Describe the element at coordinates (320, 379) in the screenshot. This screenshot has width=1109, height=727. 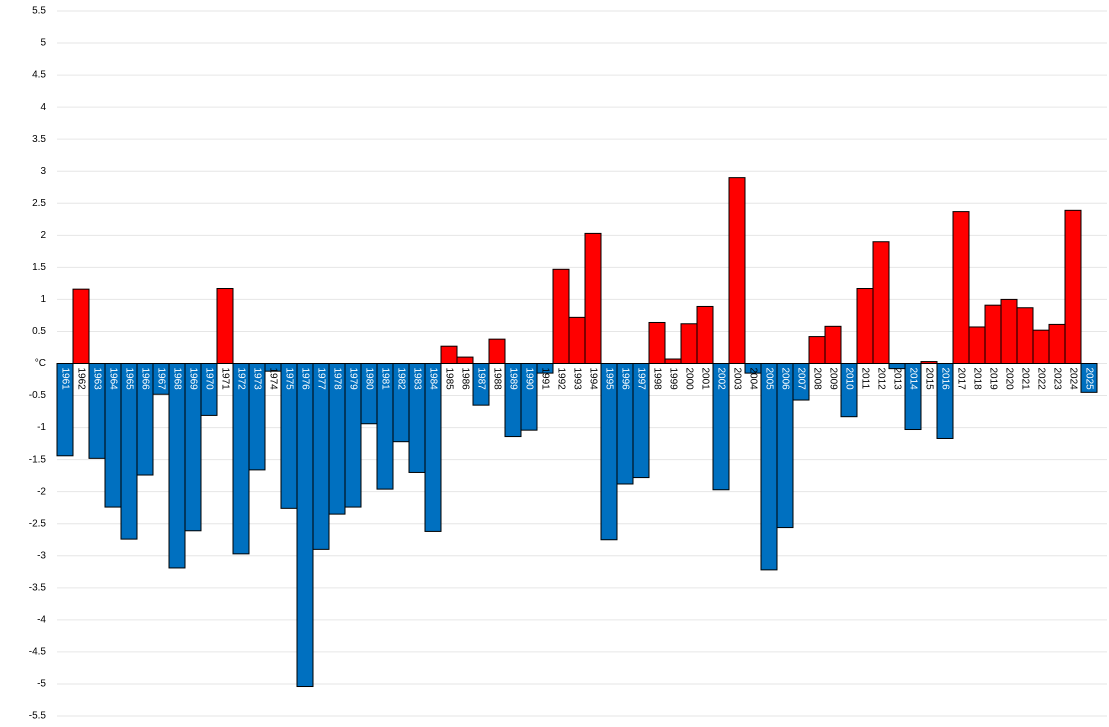
I see `x-tick-label: 1977` at that location.